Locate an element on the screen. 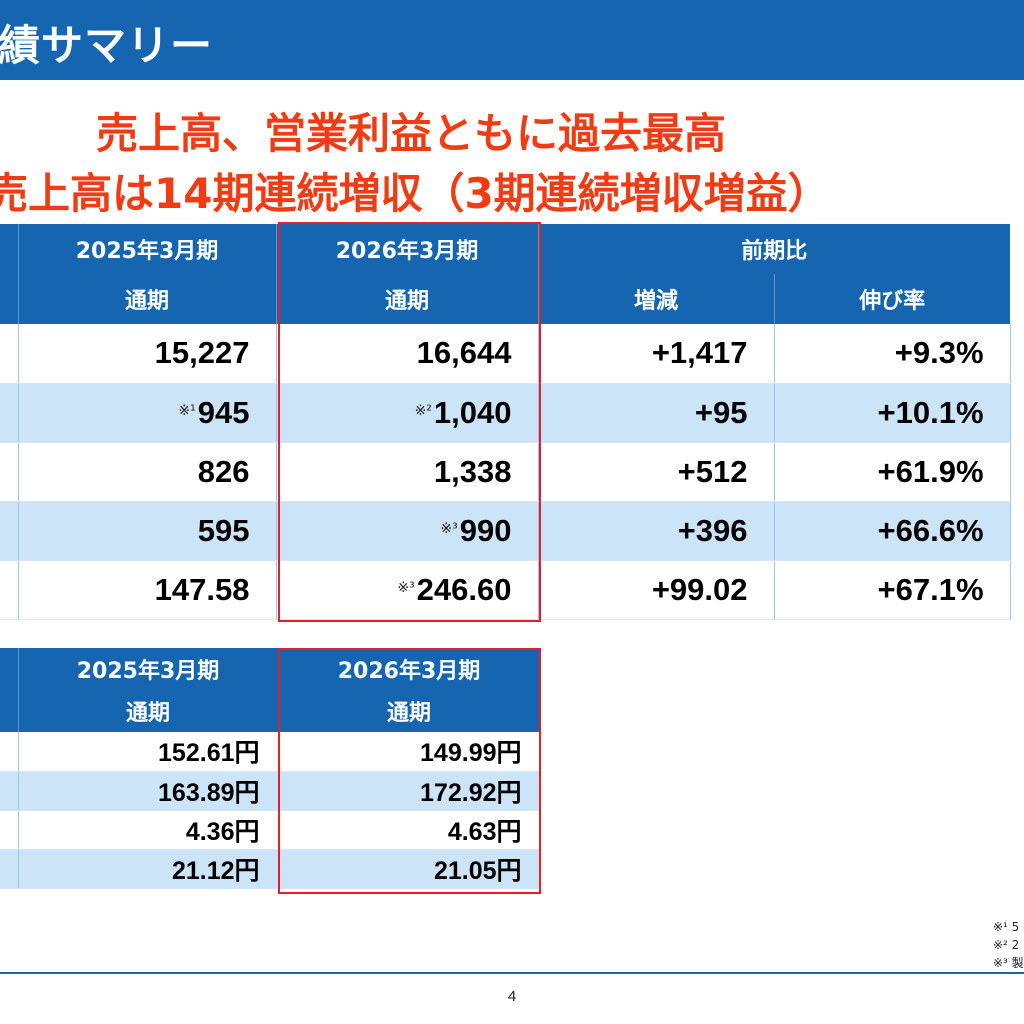 This screenshot has height=1024, width=1024. curr-value: 172.92円 is located at coordinates (409, 791).